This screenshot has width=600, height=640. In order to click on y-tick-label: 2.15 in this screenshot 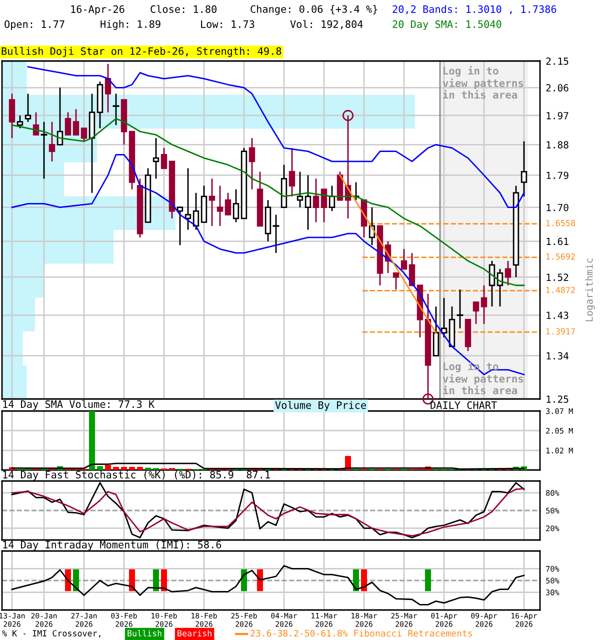, I will do `click(557, 61)`.